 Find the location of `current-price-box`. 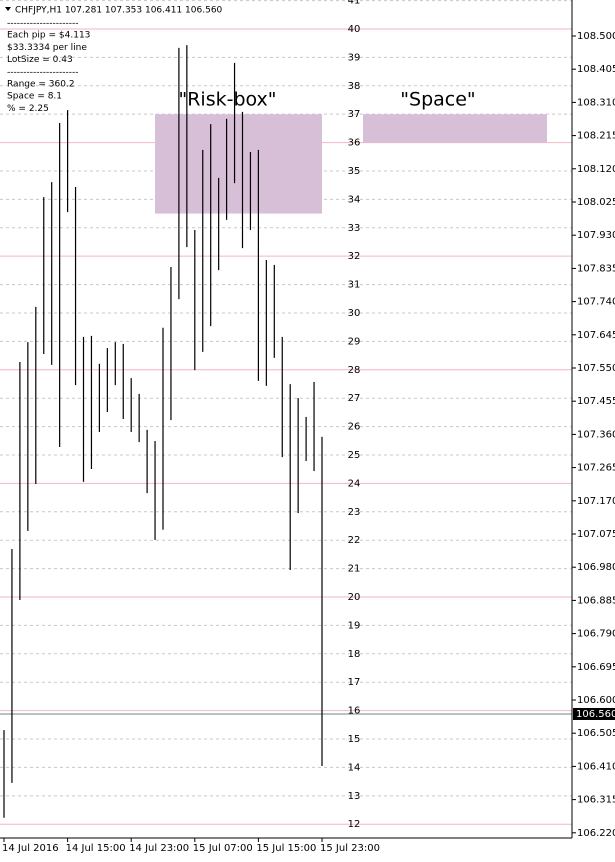

current-price-box is located at coordinates (594, 713).